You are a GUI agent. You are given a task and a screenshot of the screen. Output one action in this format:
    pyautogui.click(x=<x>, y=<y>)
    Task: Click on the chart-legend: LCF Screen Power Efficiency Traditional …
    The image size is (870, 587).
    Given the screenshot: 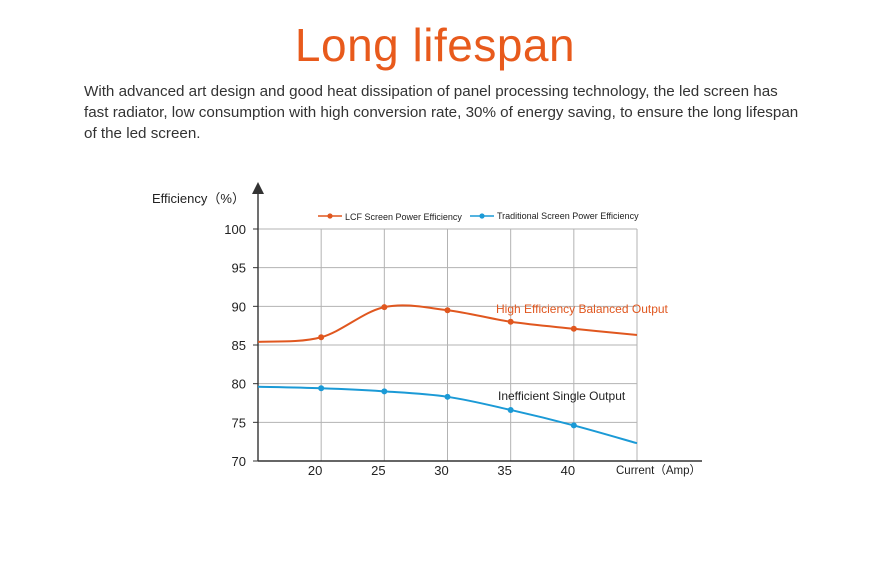 What is the action you would take?
    pyautogui.click(x=478, y=216)
    